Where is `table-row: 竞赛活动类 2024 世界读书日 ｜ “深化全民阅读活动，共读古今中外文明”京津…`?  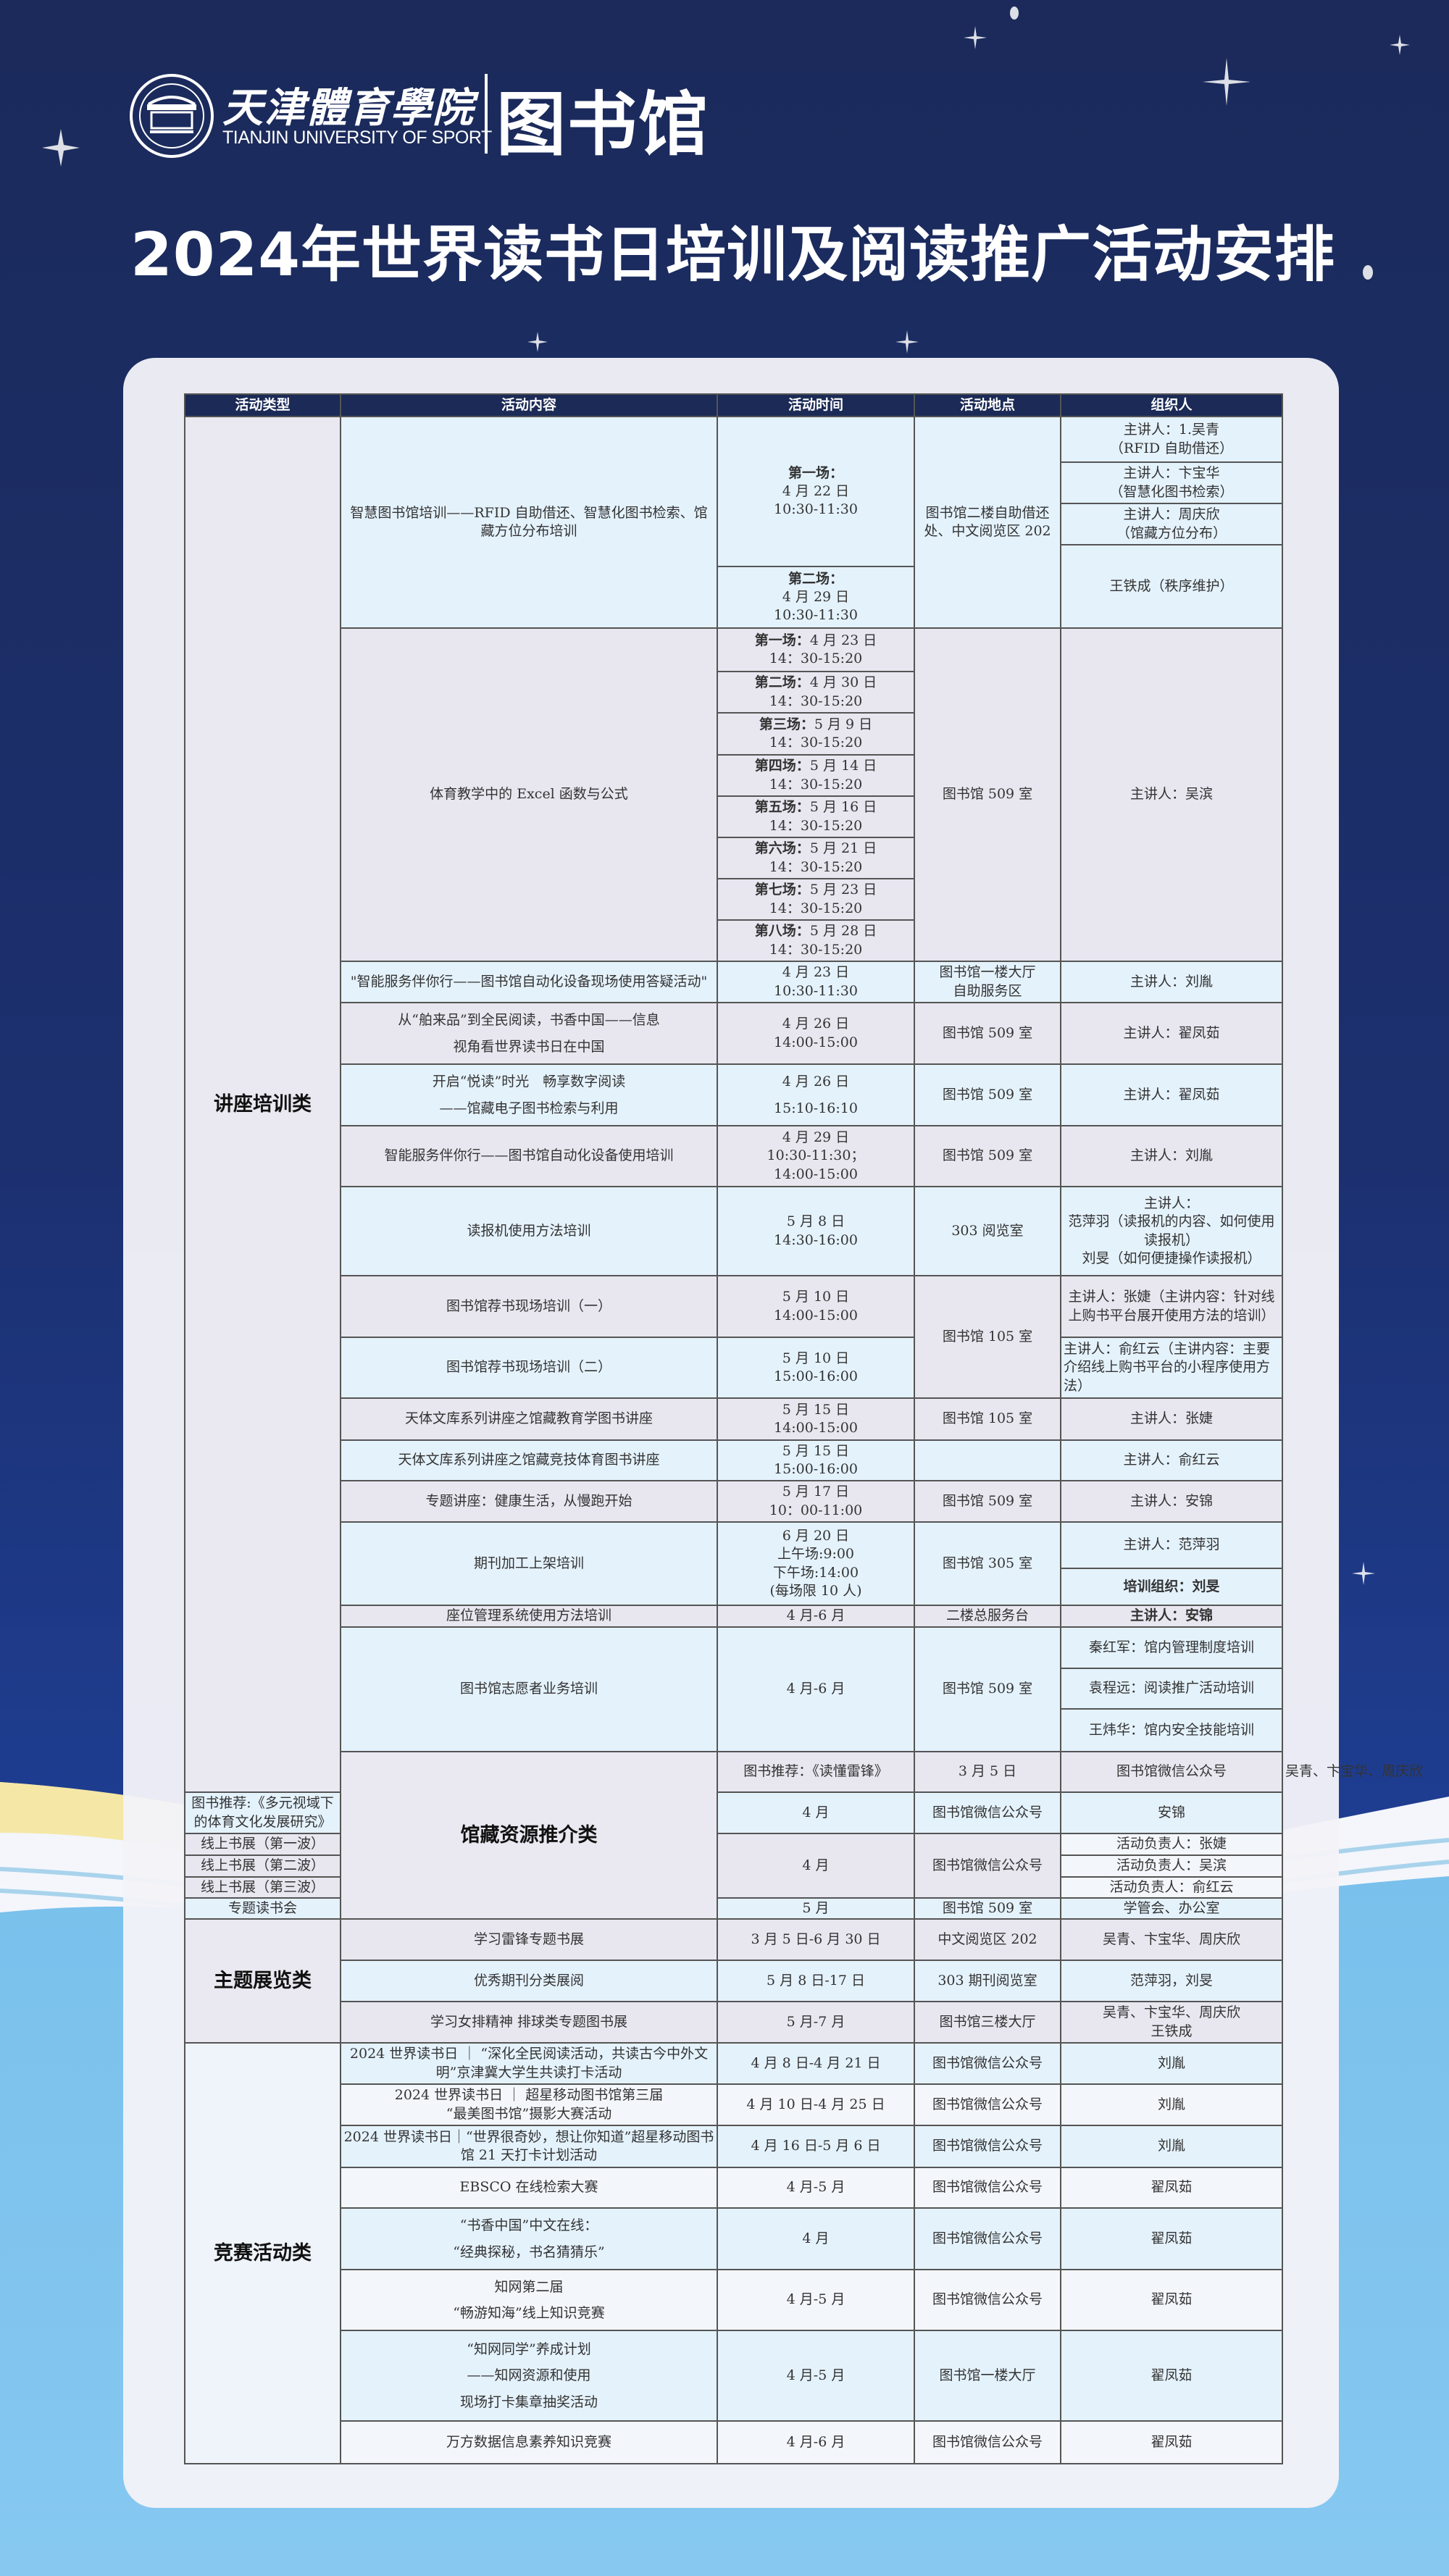
table-row: 竞赛活动类 2024 世界读书日 ｜ “深化全民阅读活动，共读古今中外文明”京津… is located at coordinates (734, 2253).